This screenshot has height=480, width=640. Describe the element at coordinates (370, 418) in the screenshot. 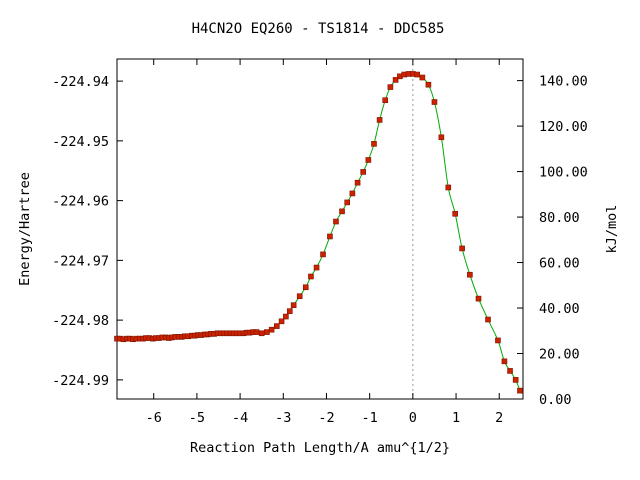

I see `x-tick-label: -1` at that location.